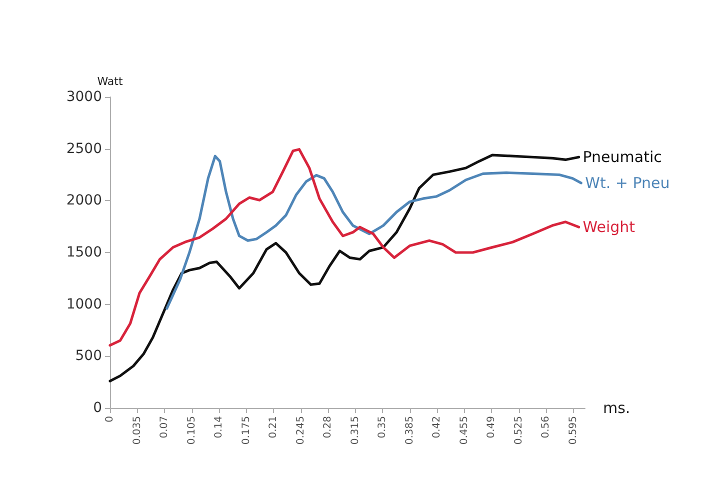 Image resolution: width=705 pixels, height=484 pixels. What do you see at coordinates (355, 430) in the screenshot?
I see `x-tick-label: 0.315` at bounding box center [355, 430].